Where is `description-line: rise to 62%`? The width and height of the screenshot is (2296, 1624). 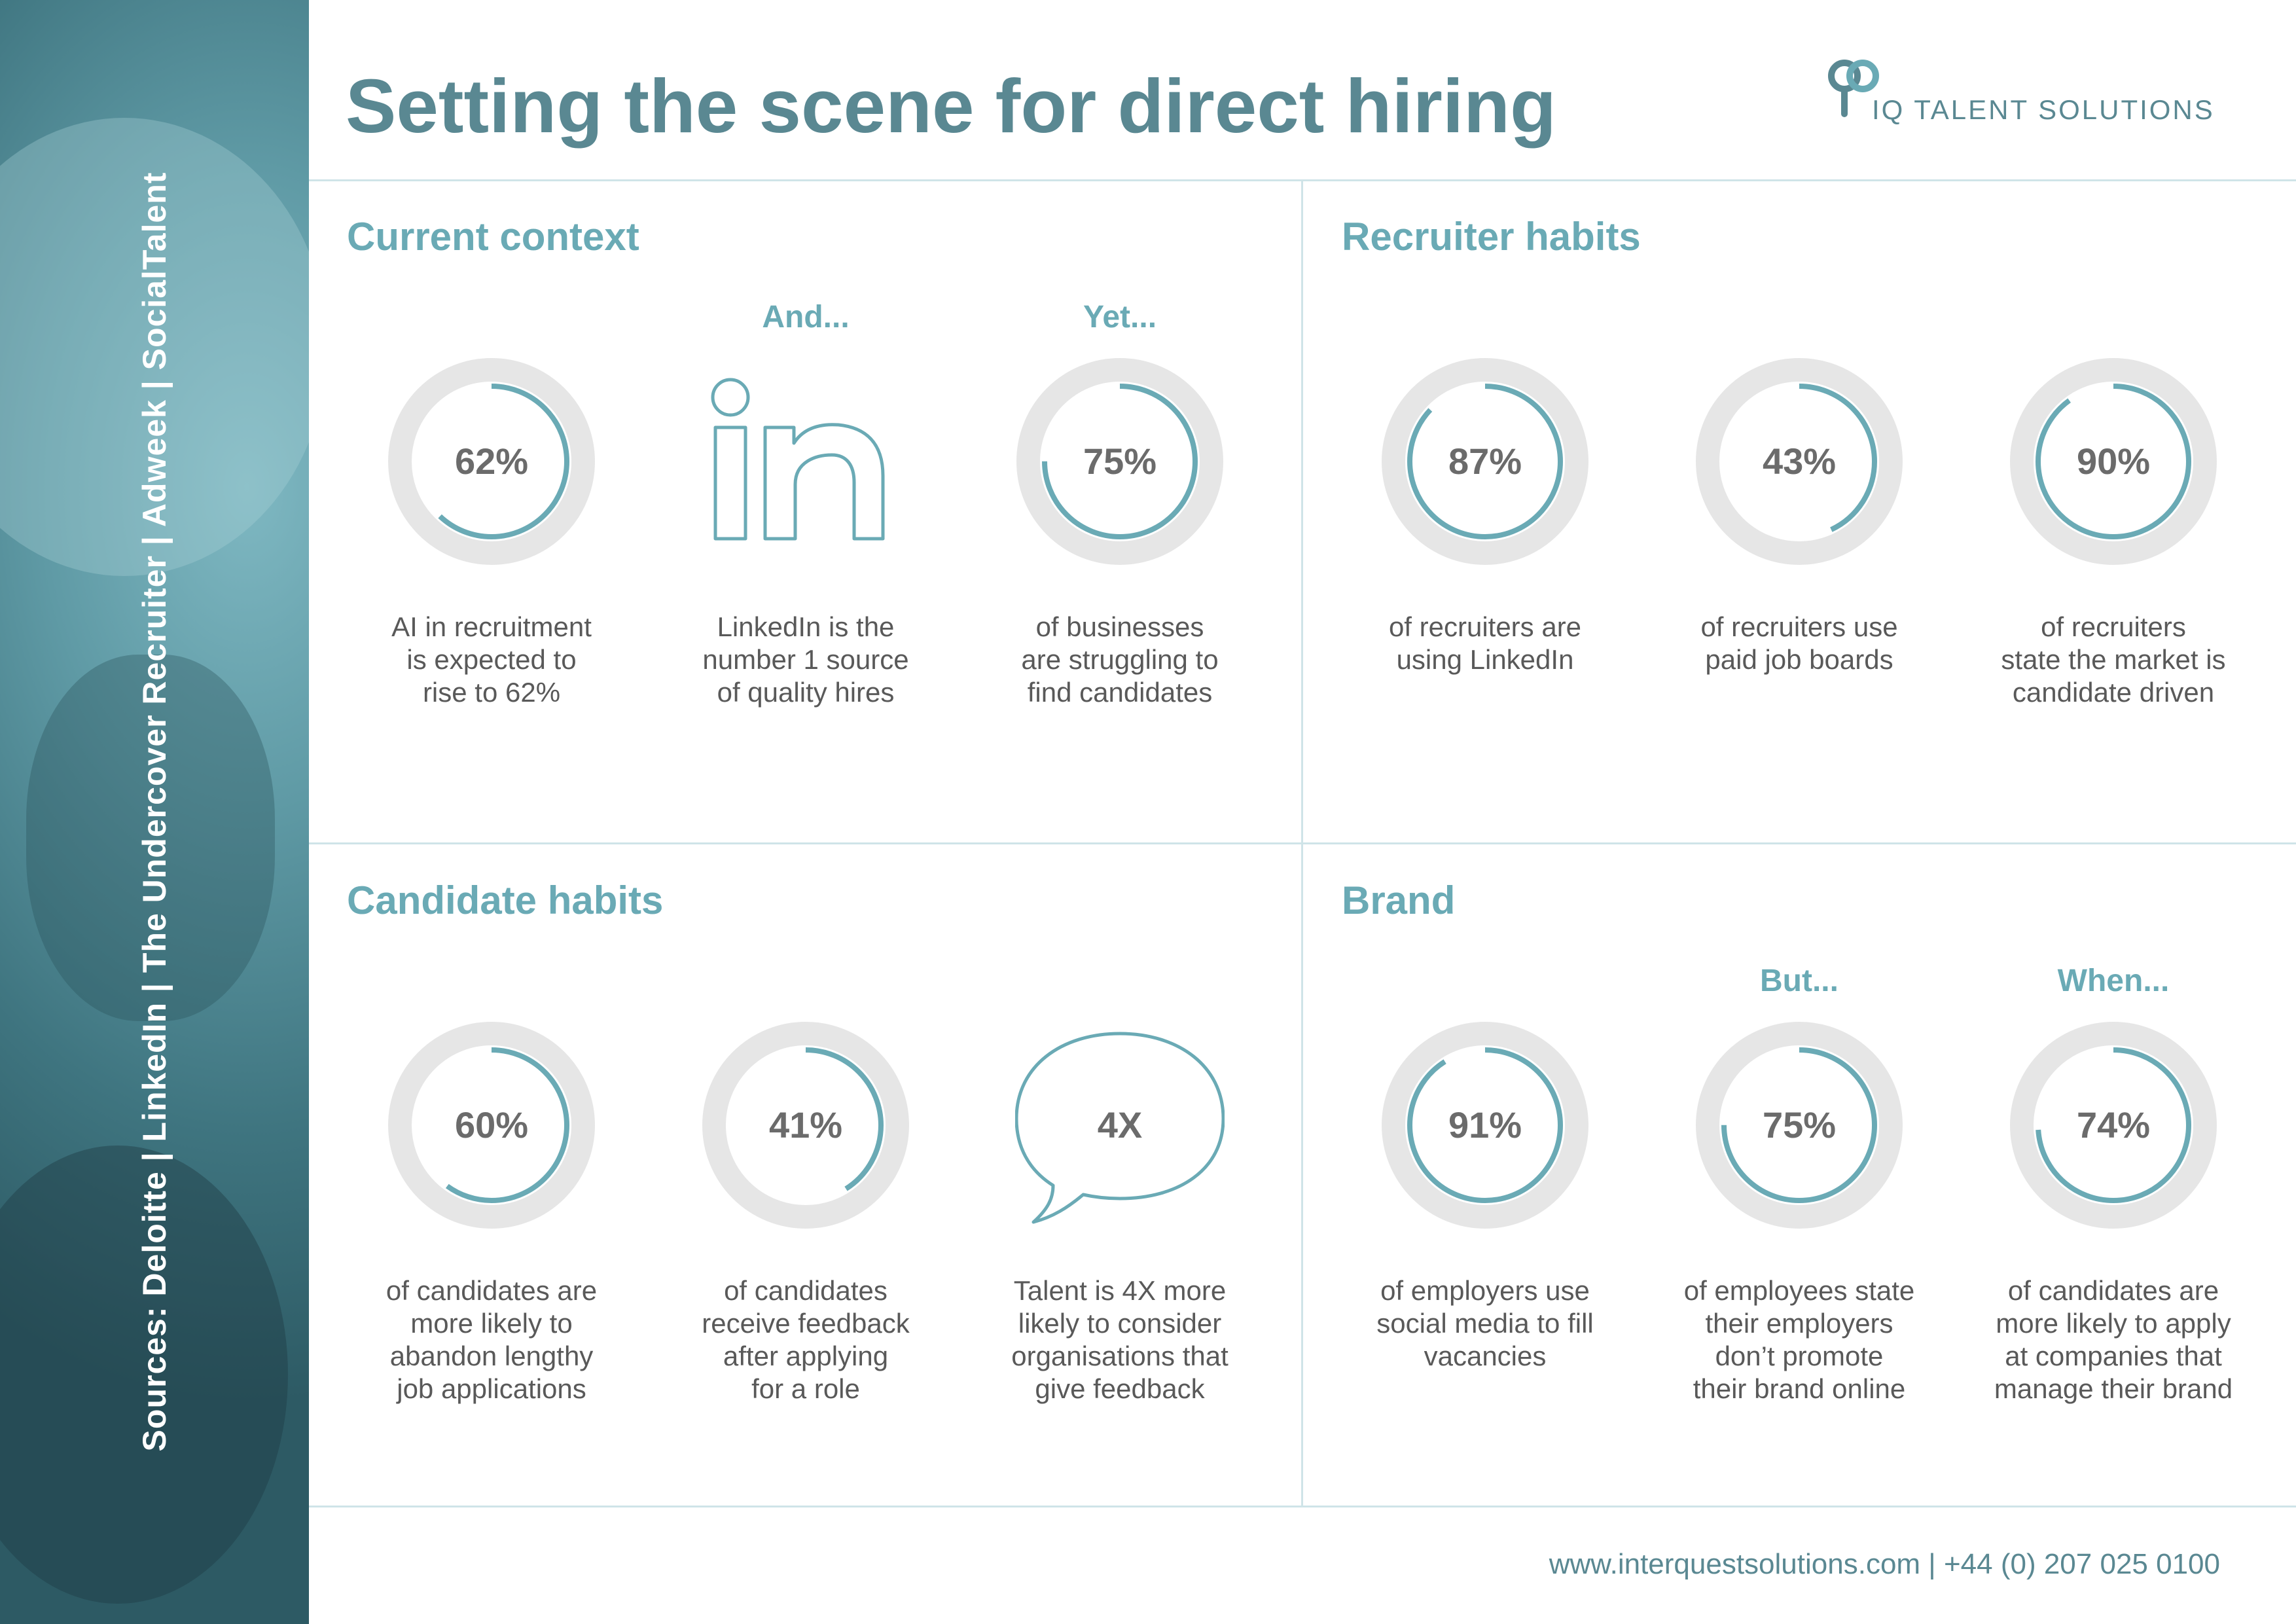 description-line: rise to 62% is located at coordinates (491, 692).